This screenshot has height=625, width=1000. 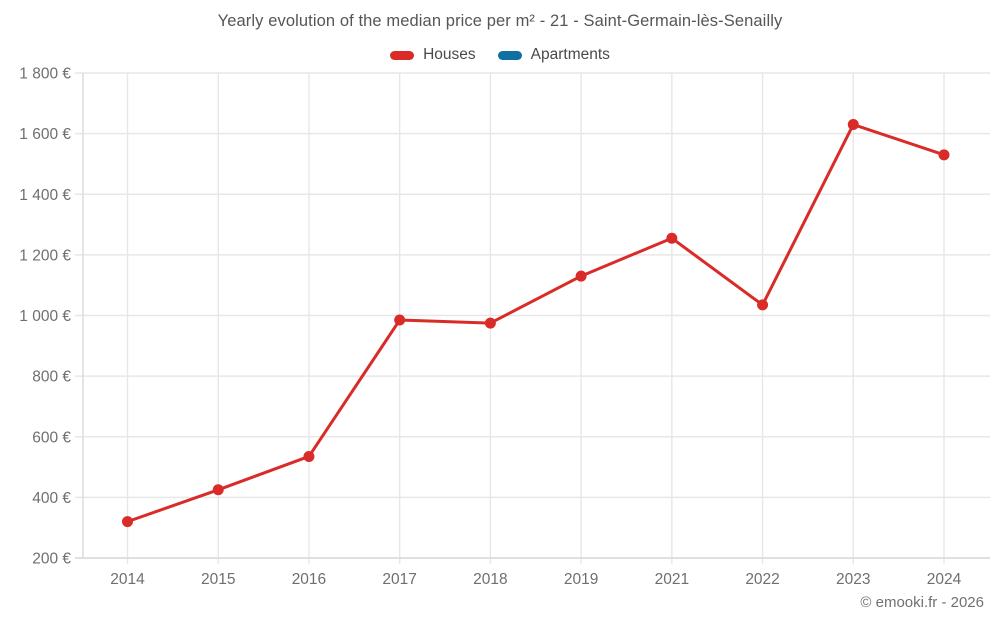 I want to click on x-tick-label: 2024, so click(x=944, y=579).